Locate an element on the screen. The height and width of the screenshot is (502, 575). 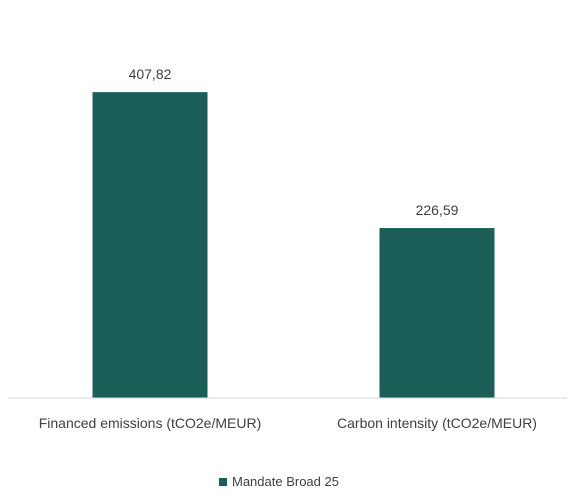
category-label-2: Carbon intensity (tCO2e/MEUR) is located at coordinates (437, 423).